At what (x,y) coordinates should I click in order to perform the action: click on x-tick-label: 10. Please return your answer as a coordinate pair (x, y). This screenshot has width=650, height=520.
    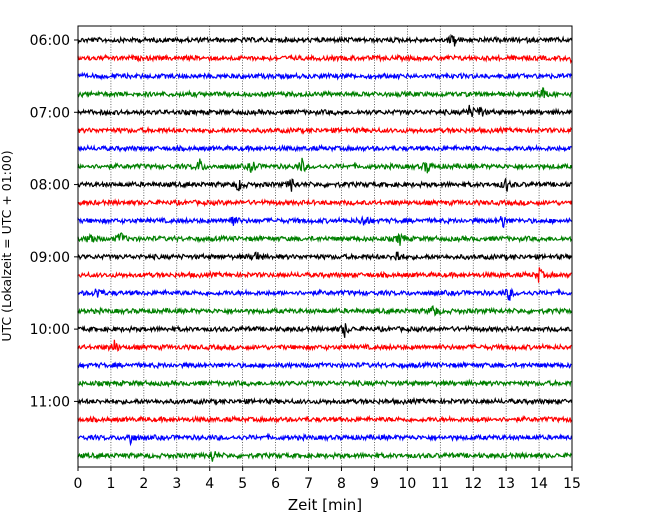
    Looking at the image, I should click on (407, 484).